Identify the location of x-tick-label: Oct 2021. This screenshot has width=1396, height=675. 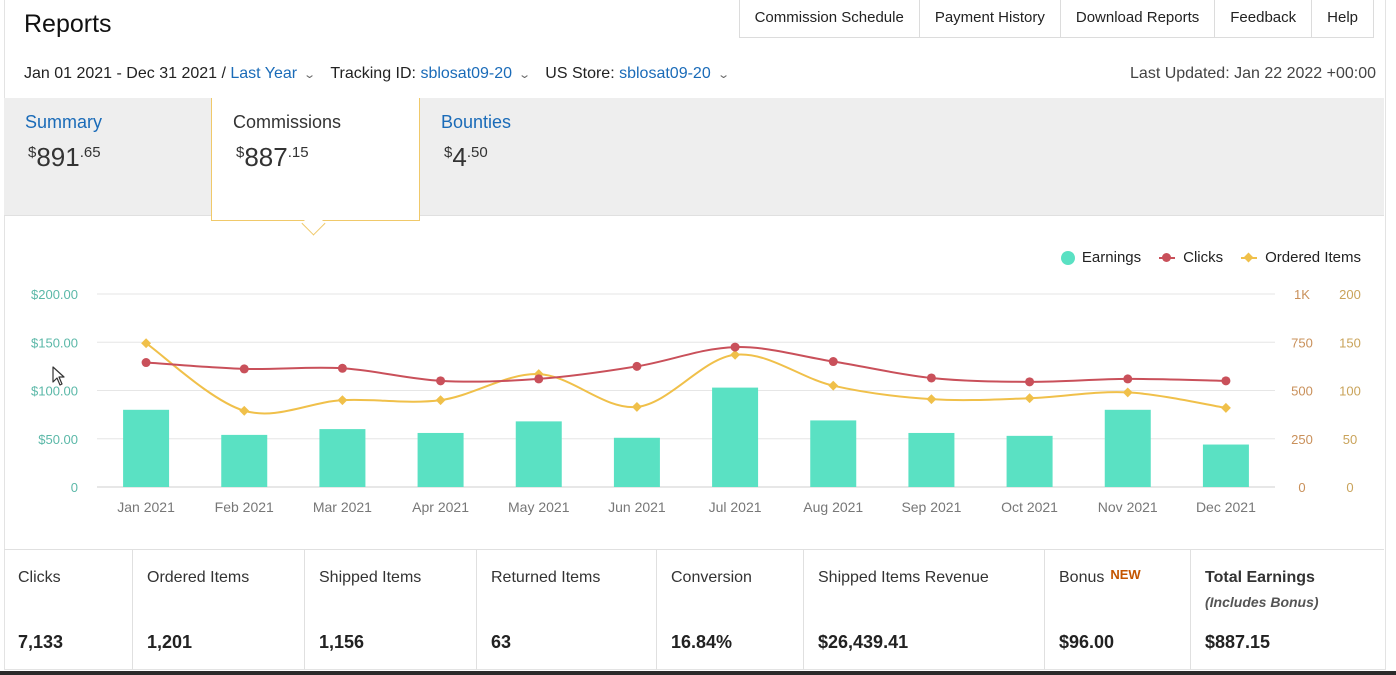
(1029, 507).